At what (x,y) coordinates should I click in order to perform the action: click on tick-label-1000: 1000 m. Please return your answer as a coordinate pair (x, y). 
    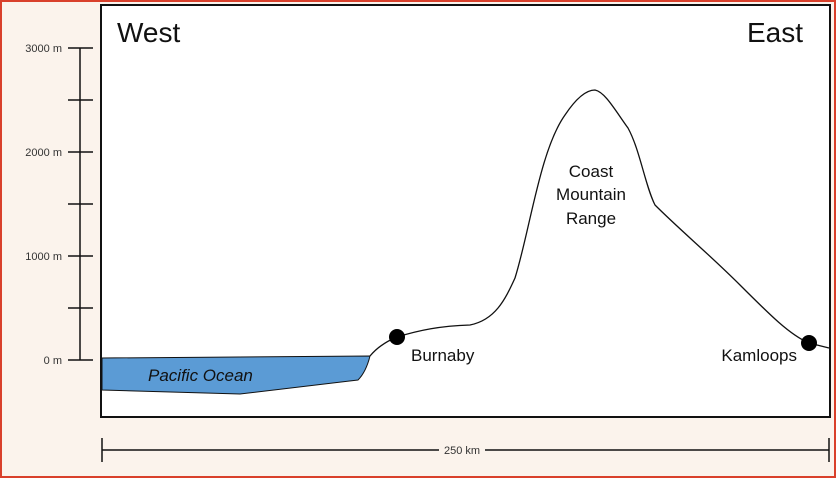
    Looking at the image, I should click on (43, 257).